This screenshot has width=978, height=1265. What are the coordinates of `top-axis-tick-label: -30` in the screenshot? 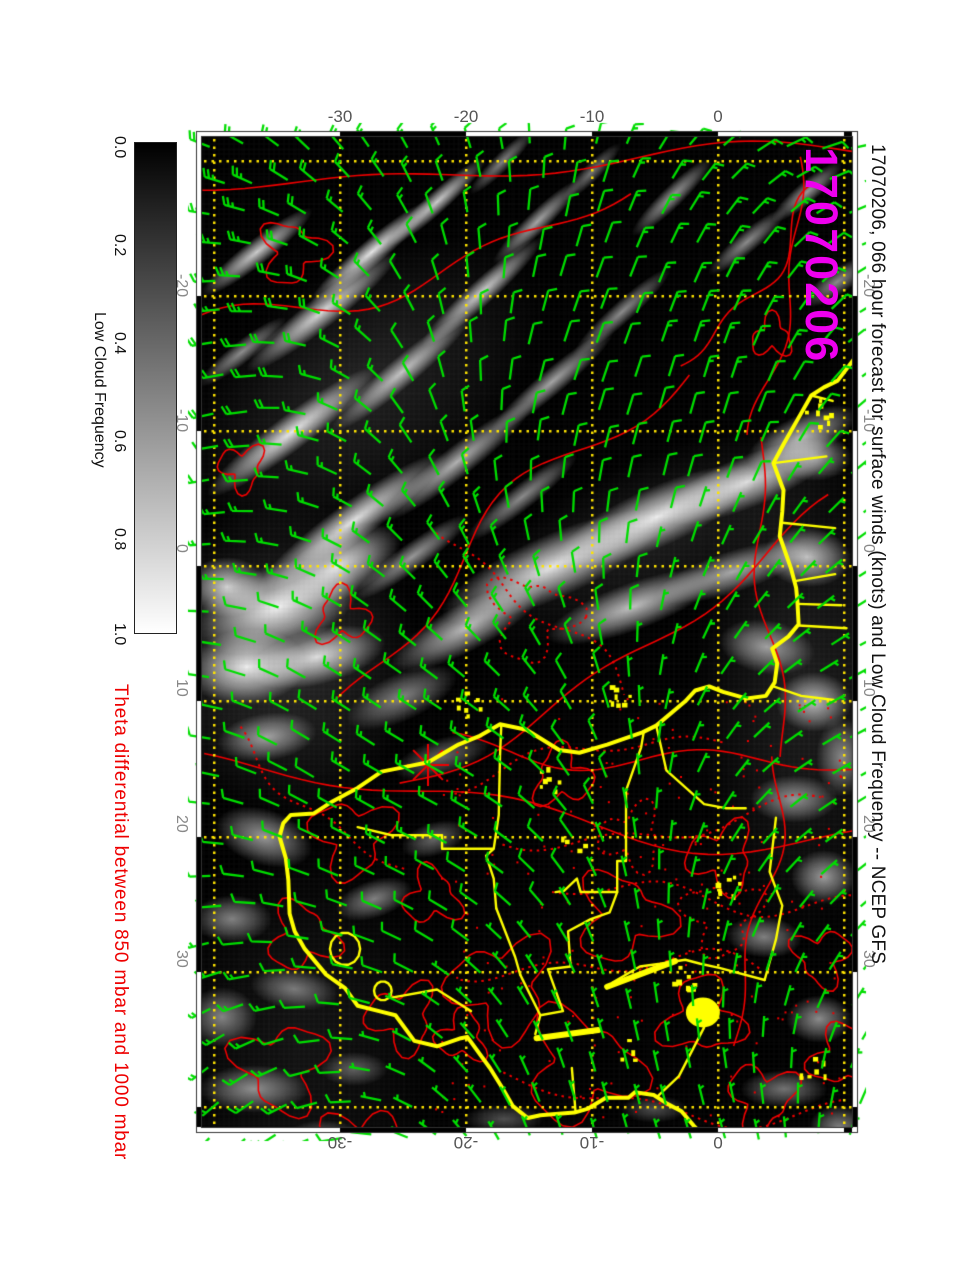 It's located at (340, 116).